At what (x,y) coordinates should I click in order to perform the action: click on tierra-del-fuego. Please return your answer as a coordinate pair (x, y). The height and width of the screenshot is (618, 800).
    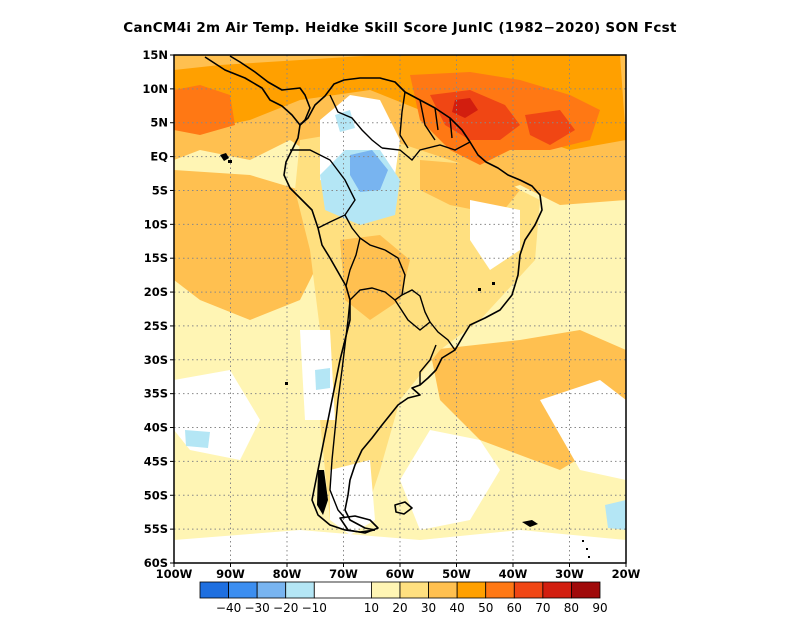
    Looking at the image, I should click on (359, 524).